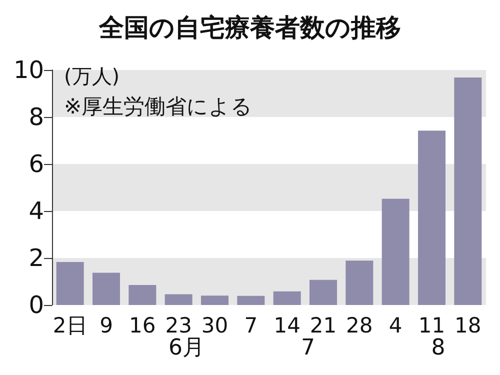 The height and width of the screenshot is (375, 500). Describe the element at coordinates (308, 348) in the screenshot. I see `text: 7` at that location.